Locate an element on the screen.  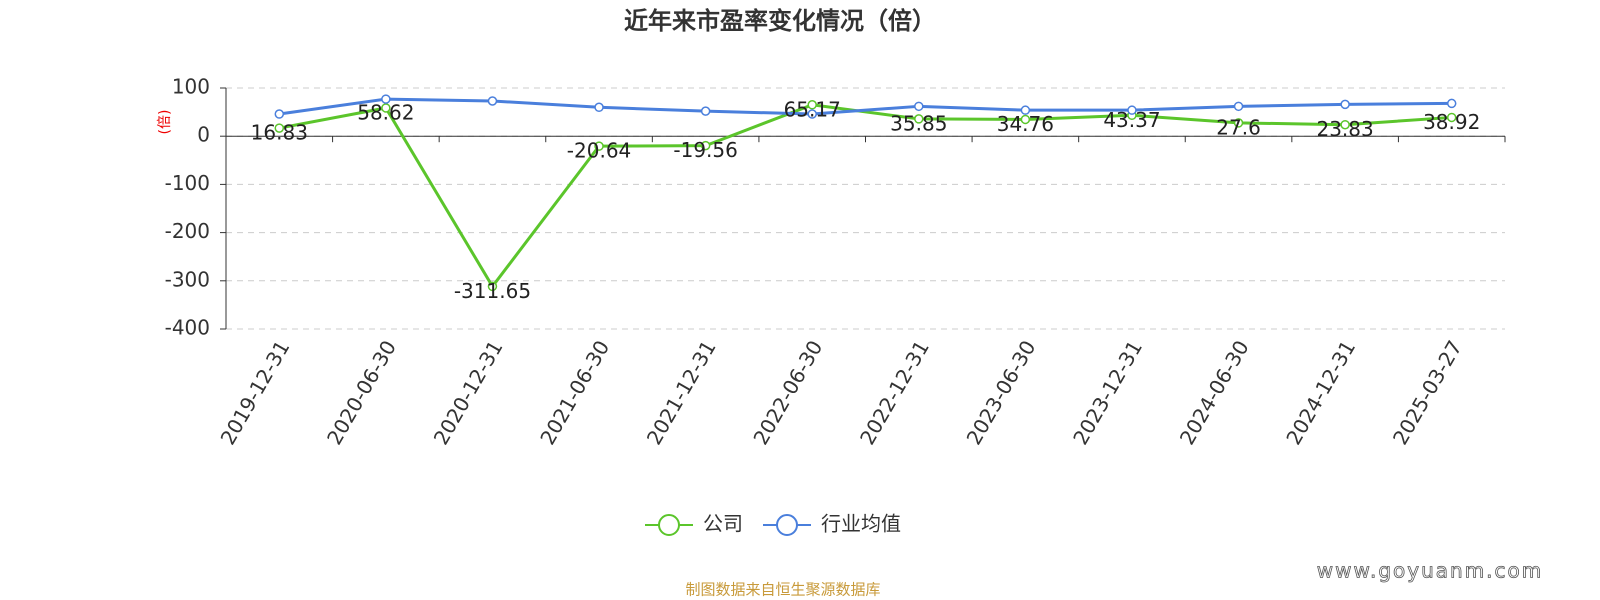
data-label: 65.17 is located at coordinates (812, 109).